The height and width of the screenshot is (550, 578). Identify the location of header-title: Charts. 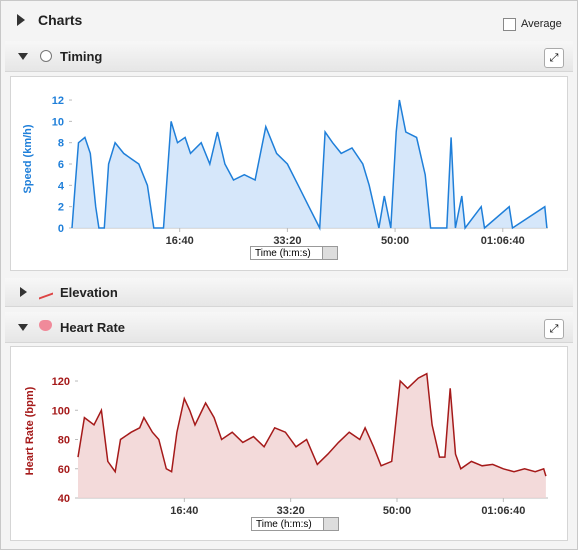
(60, 20).